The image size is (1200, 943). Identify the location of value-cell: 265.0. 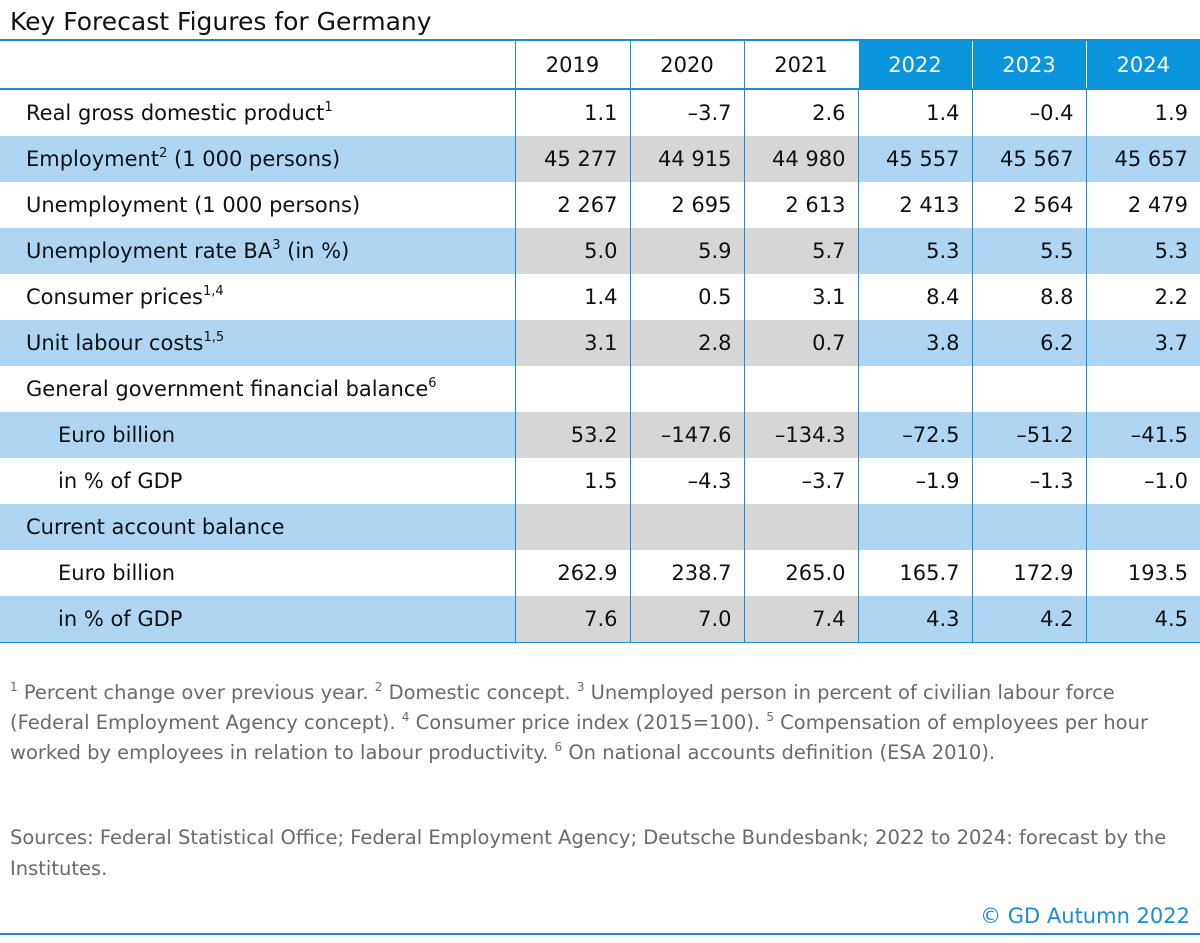
(800, 573).